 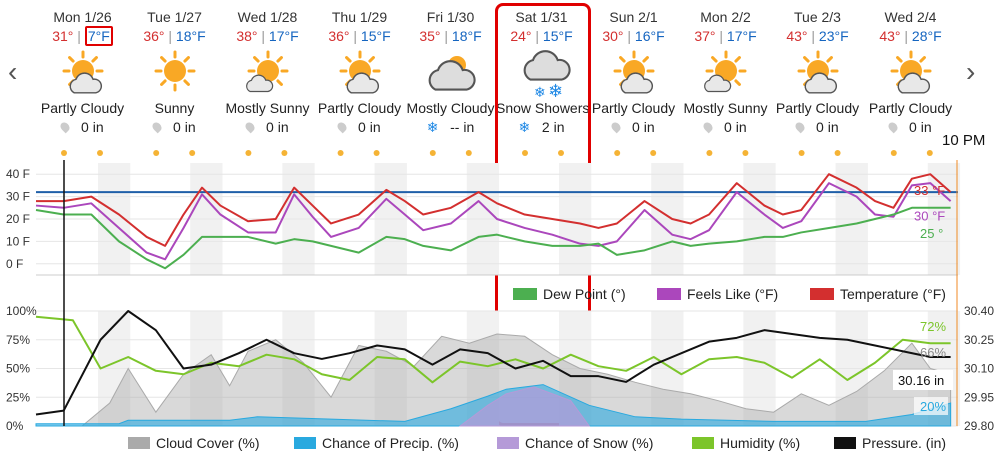 What do you see at coordinates (649, 36) in the screenshot?
I see `low-temp: 16°F` at bounding box center [649, 36].